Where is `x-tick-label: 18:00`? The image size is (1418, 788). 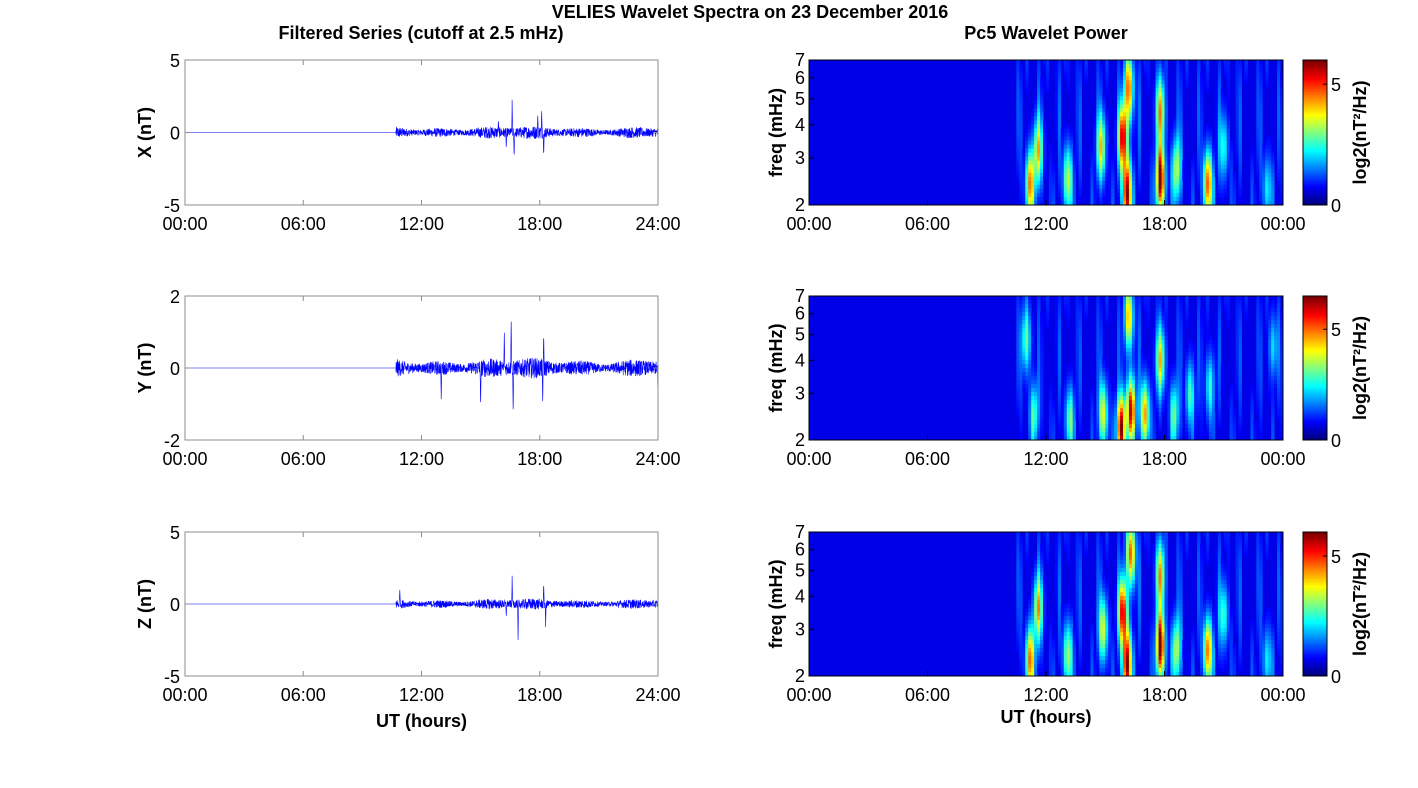
x-tick-label: 18:00 is located at coordinates (1164, 459).